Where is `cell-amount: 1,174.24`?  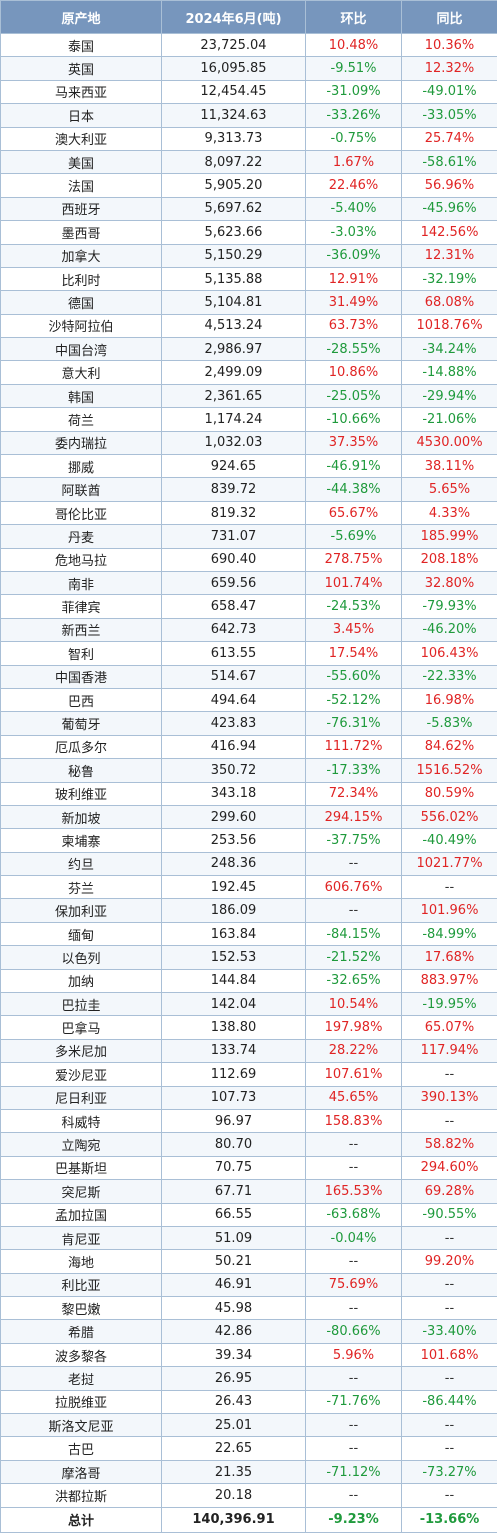 cell-amount: 1,174.24 is located at coordinates (233, 419).